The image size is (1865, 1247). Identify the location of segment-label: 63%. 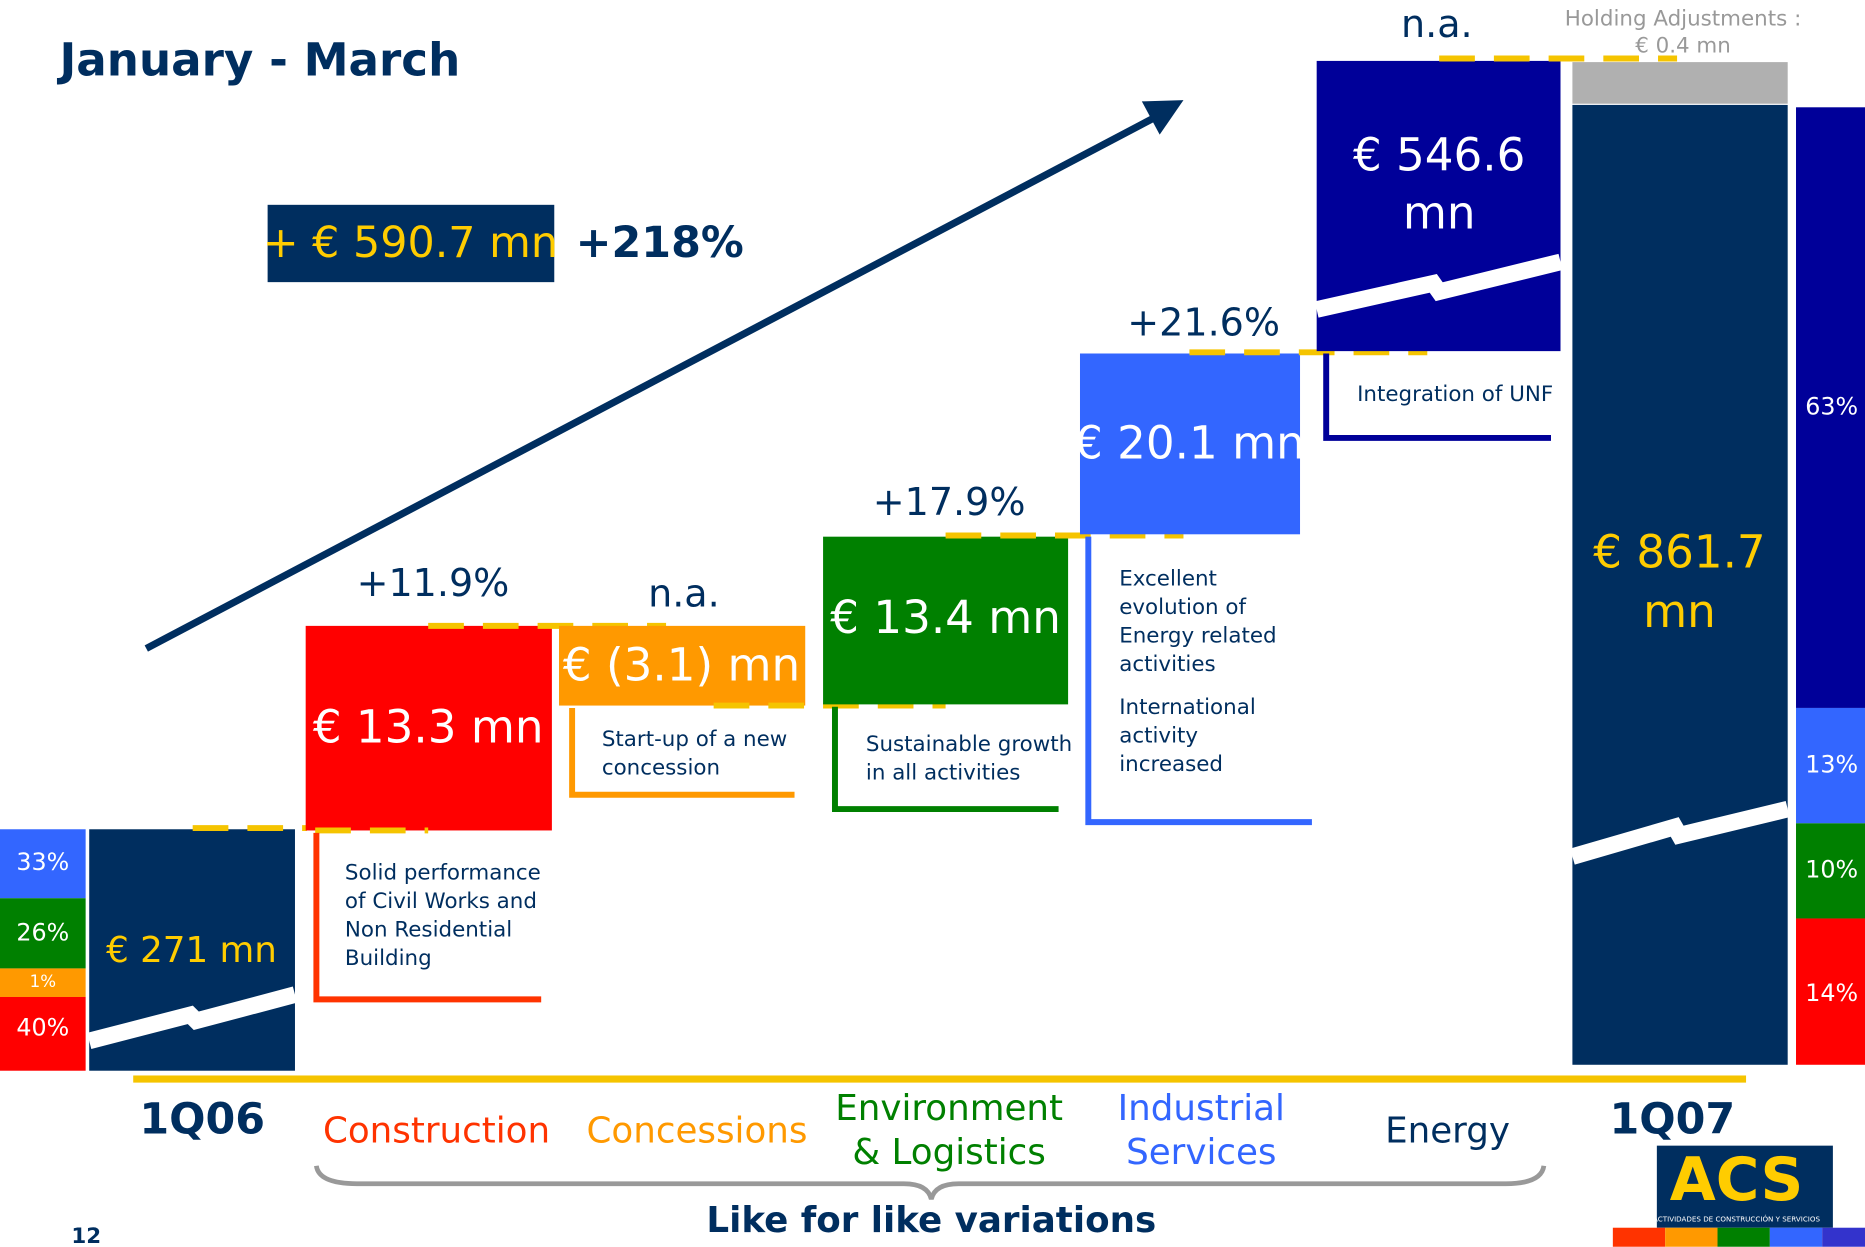
(1831, 407).